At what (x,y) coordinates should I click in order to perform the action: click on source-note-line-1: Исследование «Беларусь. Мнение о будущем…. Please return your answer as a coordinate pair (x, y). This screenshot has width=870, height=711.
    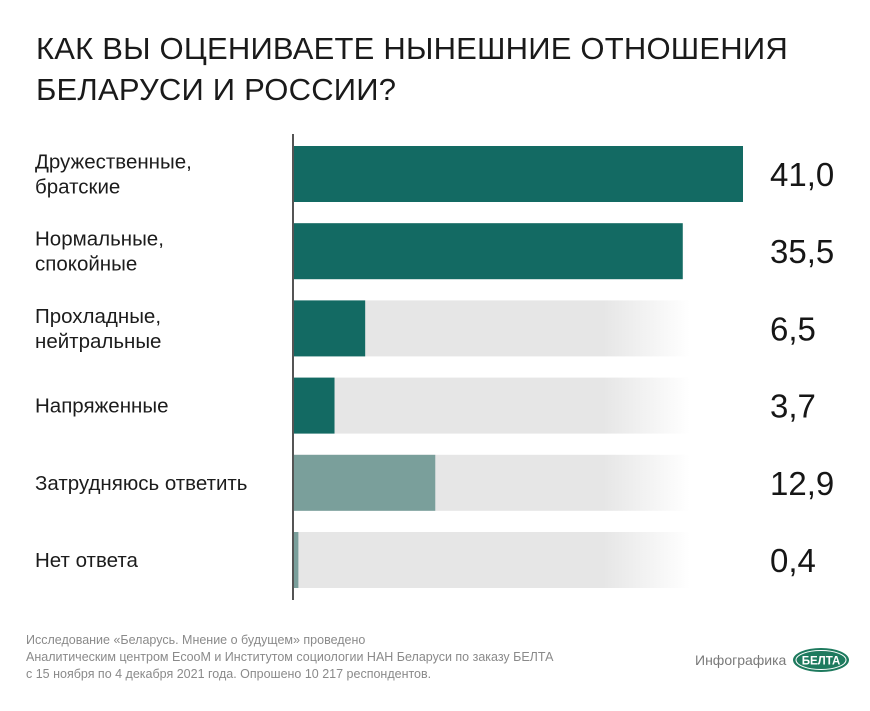
    Looking at the image, I should click on (196, 640).